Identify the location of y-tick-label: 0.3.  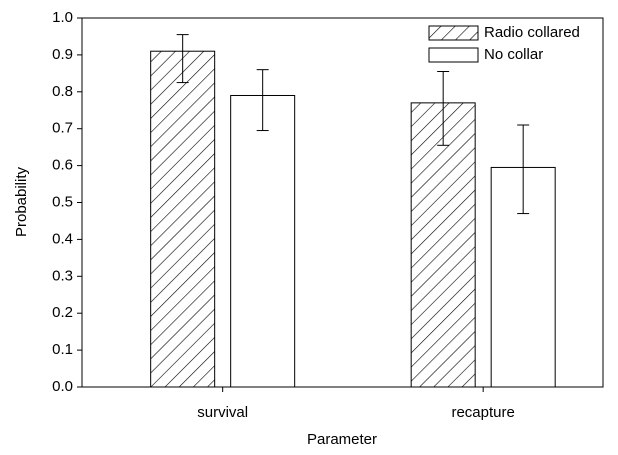
(62, 275).